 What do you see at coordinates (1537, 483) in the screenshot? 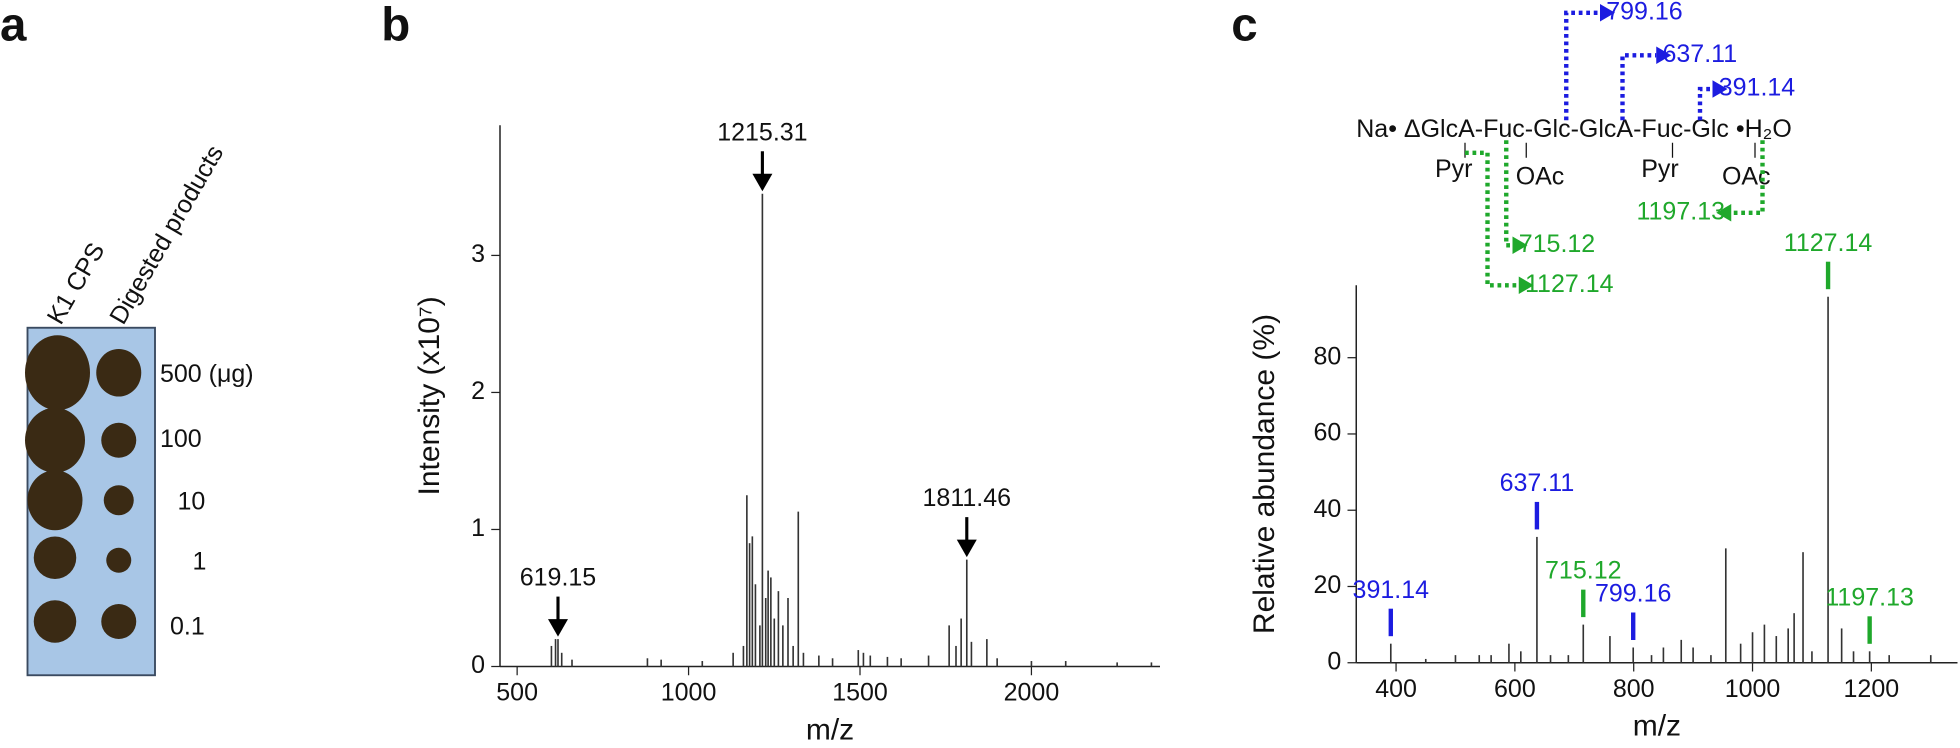
I see `peak-label: 637.11` at bounding box center [1537, 483].